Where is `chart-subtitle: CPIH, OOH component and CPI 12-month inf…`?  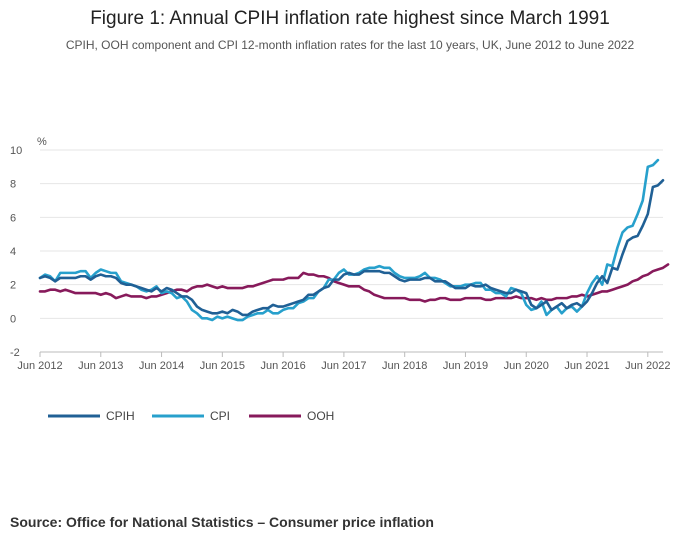
chart-subtitle: CPIH, OOH component and CPI 12-month inf… is located at coordinates (350, 45).